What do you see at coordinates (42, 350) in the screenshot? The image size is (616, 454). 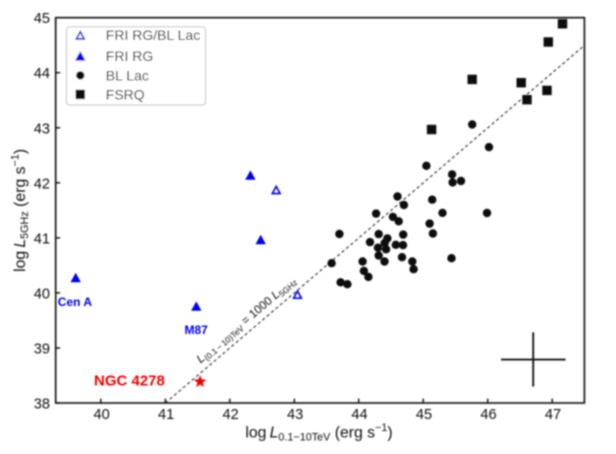 I see `svg-text: 39` at bounding box center [42, 350].